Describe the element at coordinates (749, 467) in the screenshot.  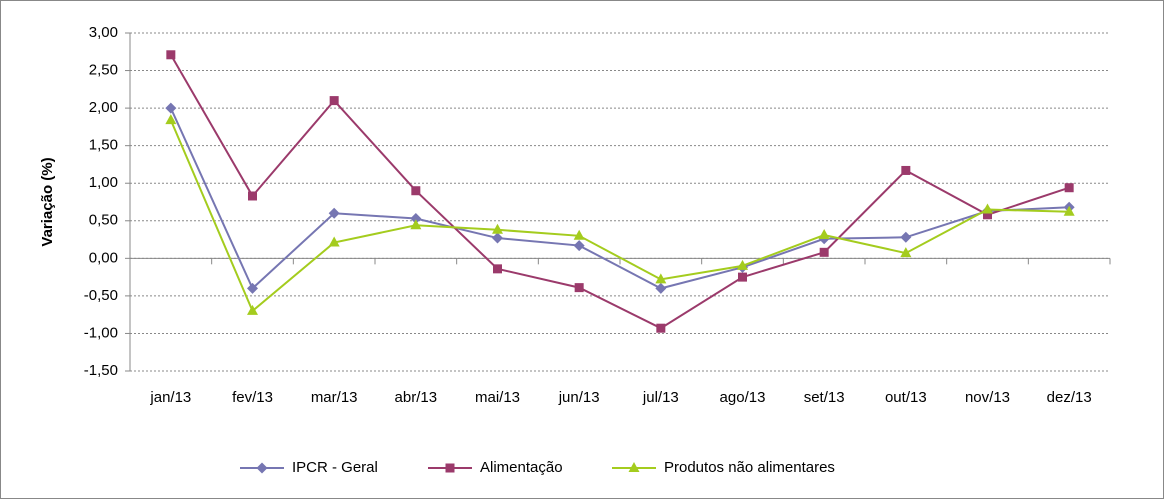
I see `legend-label: Produtos não alimentares` at that location.